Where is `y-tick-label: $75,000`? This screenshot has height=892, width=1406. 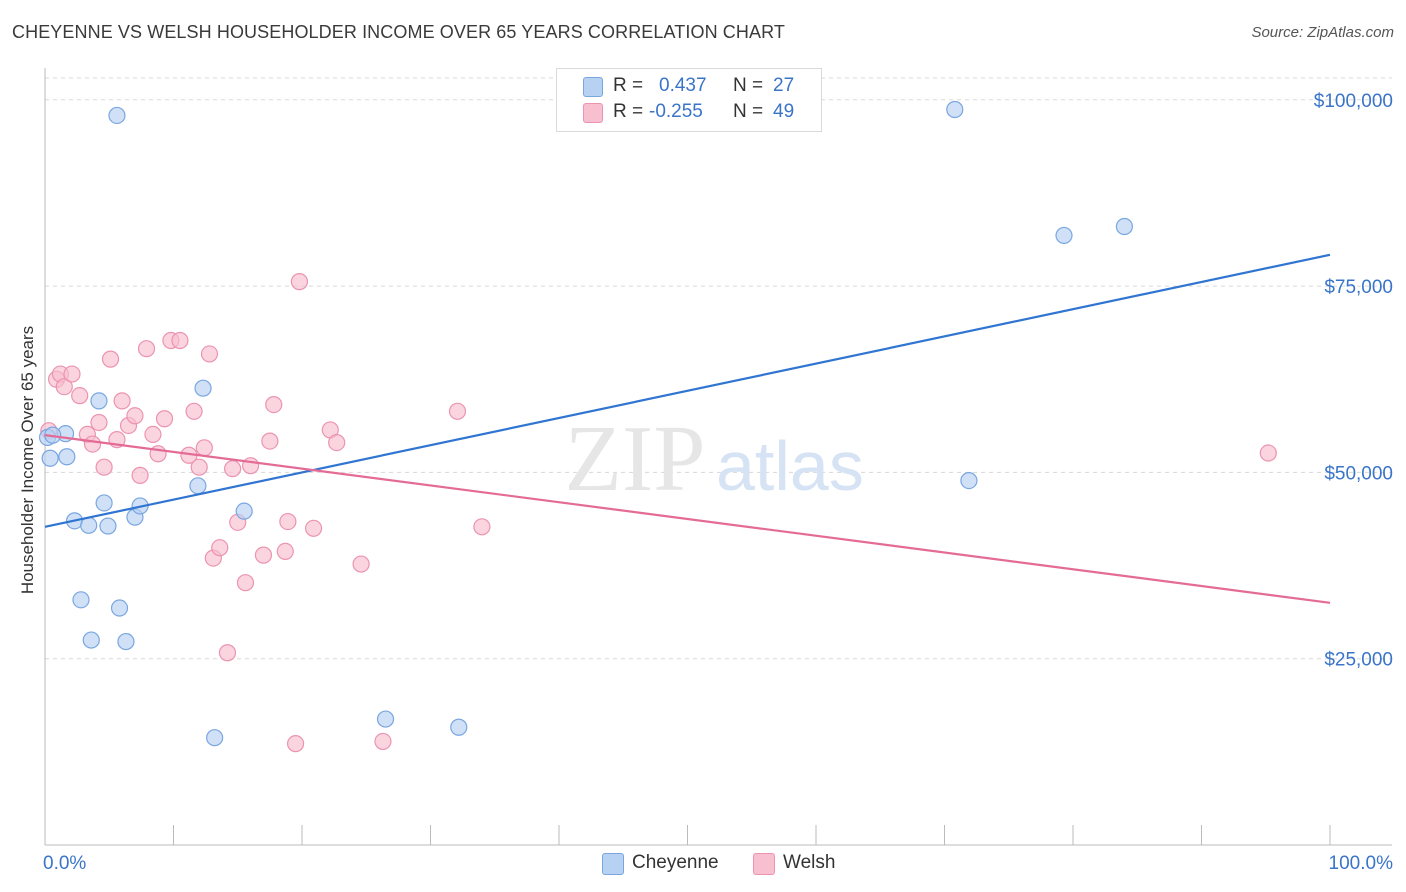
y-tick-label: $75,000 is located at coordinates (1358, 287).